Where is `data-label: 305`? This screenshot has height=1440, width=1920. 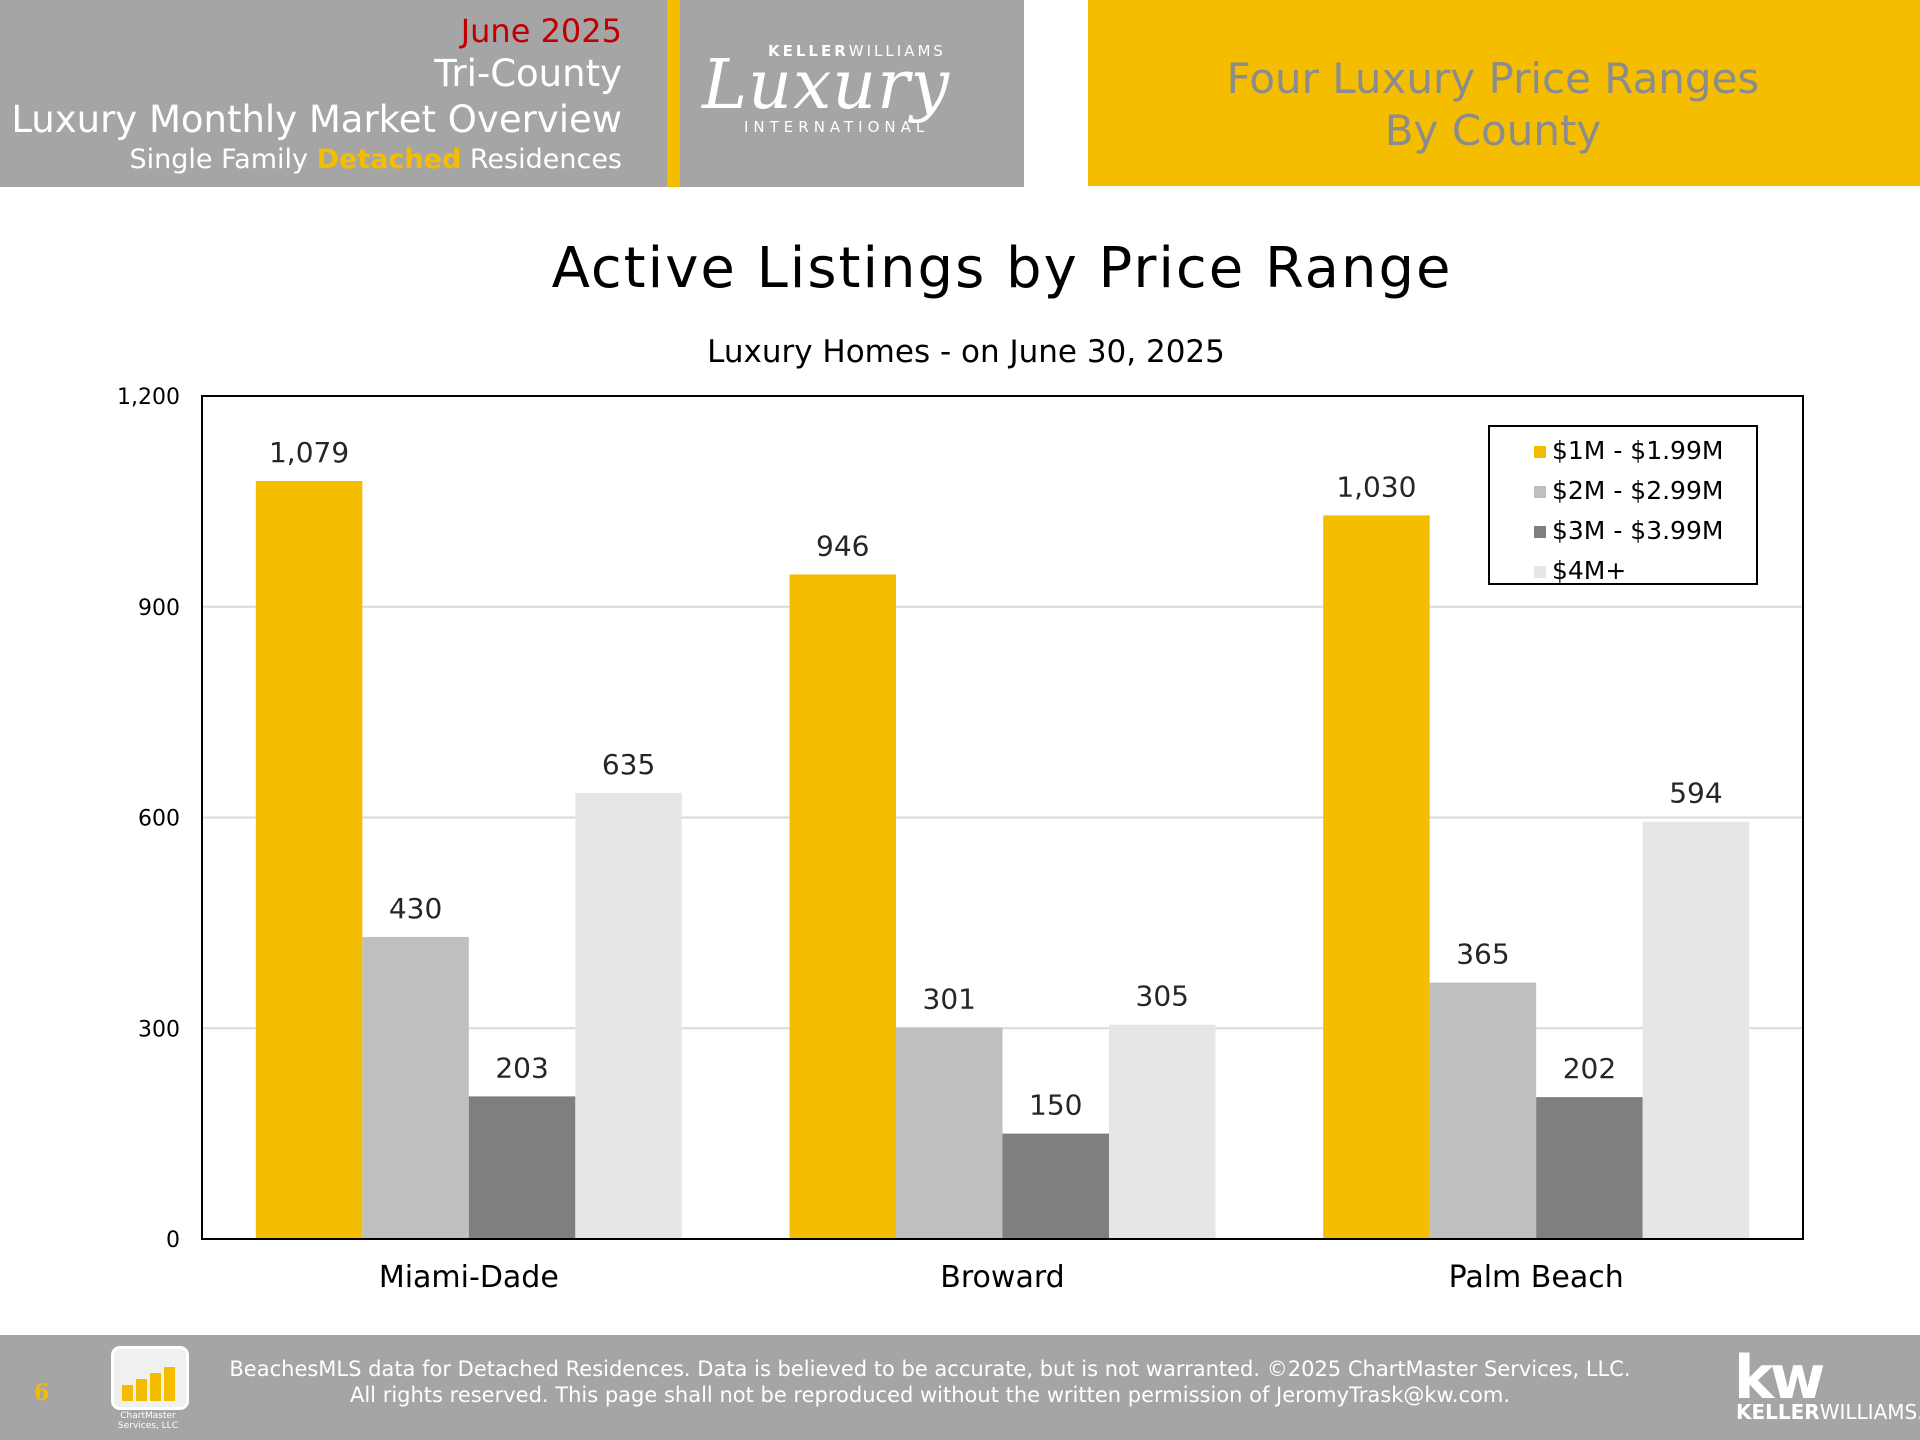
data-label: 305 is located at coordinates (1162, 996).